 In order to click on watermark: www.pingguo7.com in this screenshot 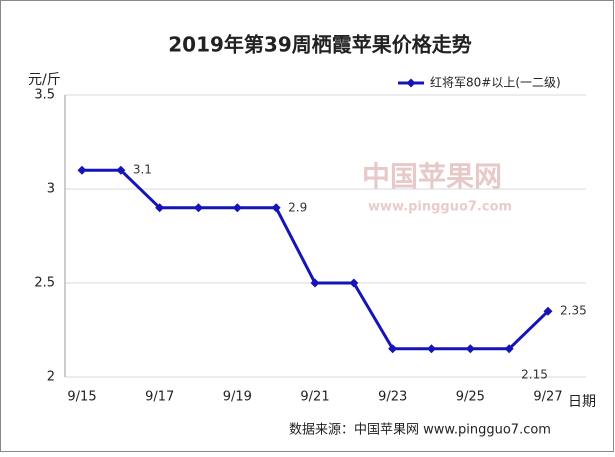, I will do `click(440, 207)`.